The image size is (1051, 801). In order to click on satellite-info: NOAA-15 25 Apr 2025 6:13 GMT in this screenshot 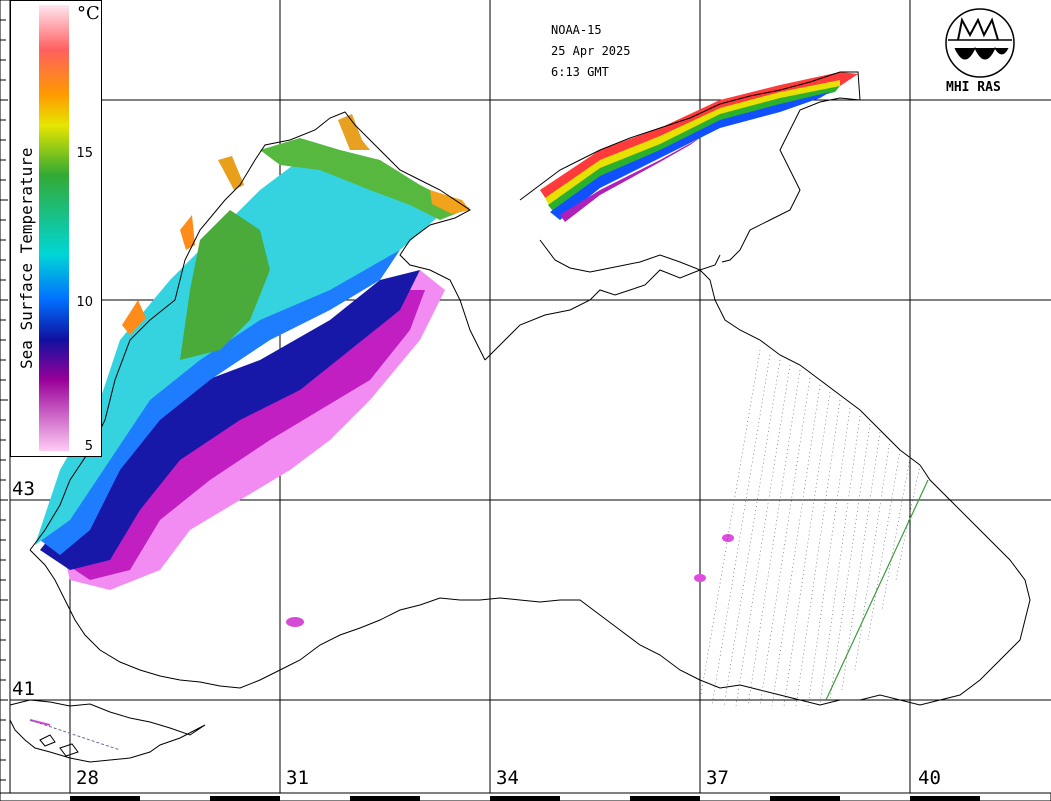, I will do `click(590, 51)`.